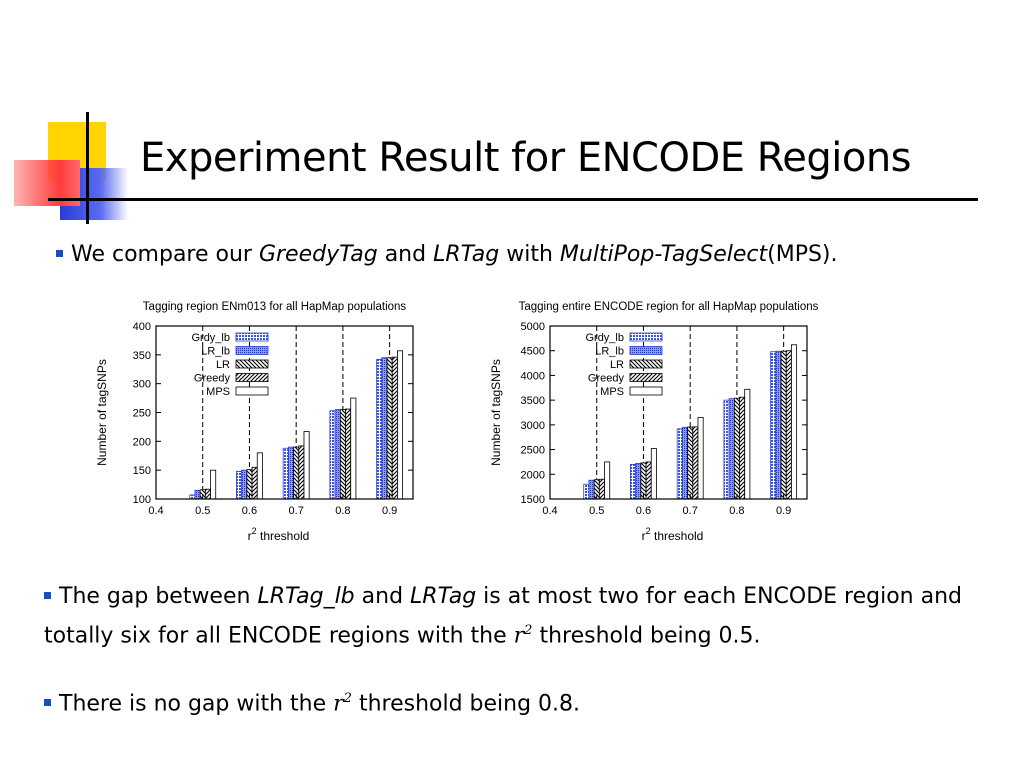 The height and width of the screenshot is (768, 1024). What do you see at coordinates (155, 511) in the screenshot?
I see `x-tick-label: 0.4` at bounding box center [155, 511].